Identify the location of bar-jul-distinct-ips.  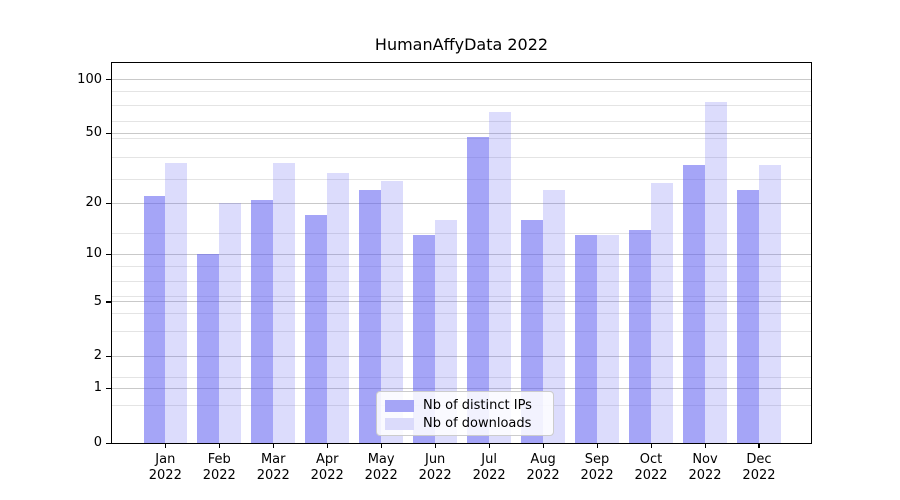
(478, 289).